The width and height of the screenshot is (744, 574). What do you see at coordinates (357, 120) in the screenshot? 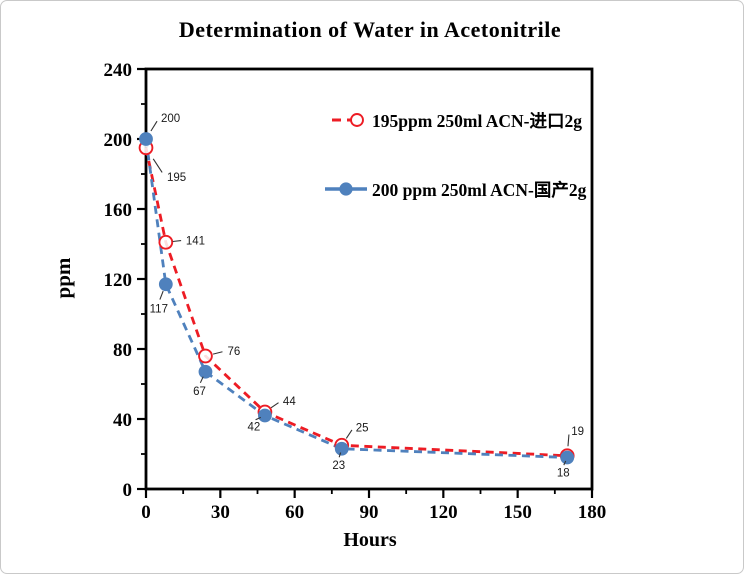
I see `legend-marker-open-circle` at bounding box center [357, 120].